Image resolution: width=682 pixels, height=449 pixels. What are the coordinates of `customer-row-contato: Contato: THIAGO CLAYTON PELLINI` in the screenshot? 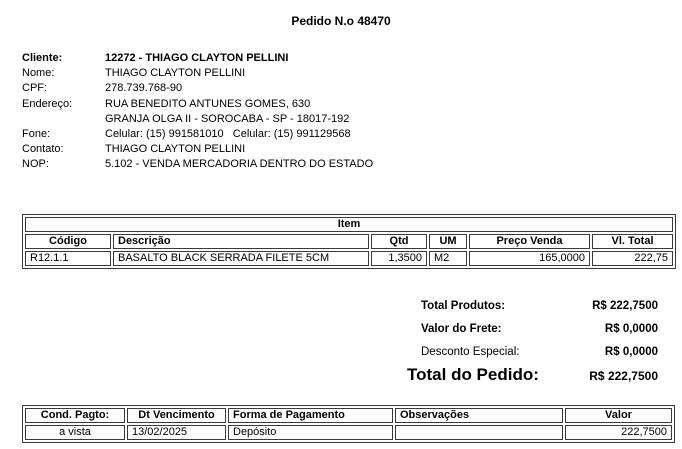 It's located at (352, 149).